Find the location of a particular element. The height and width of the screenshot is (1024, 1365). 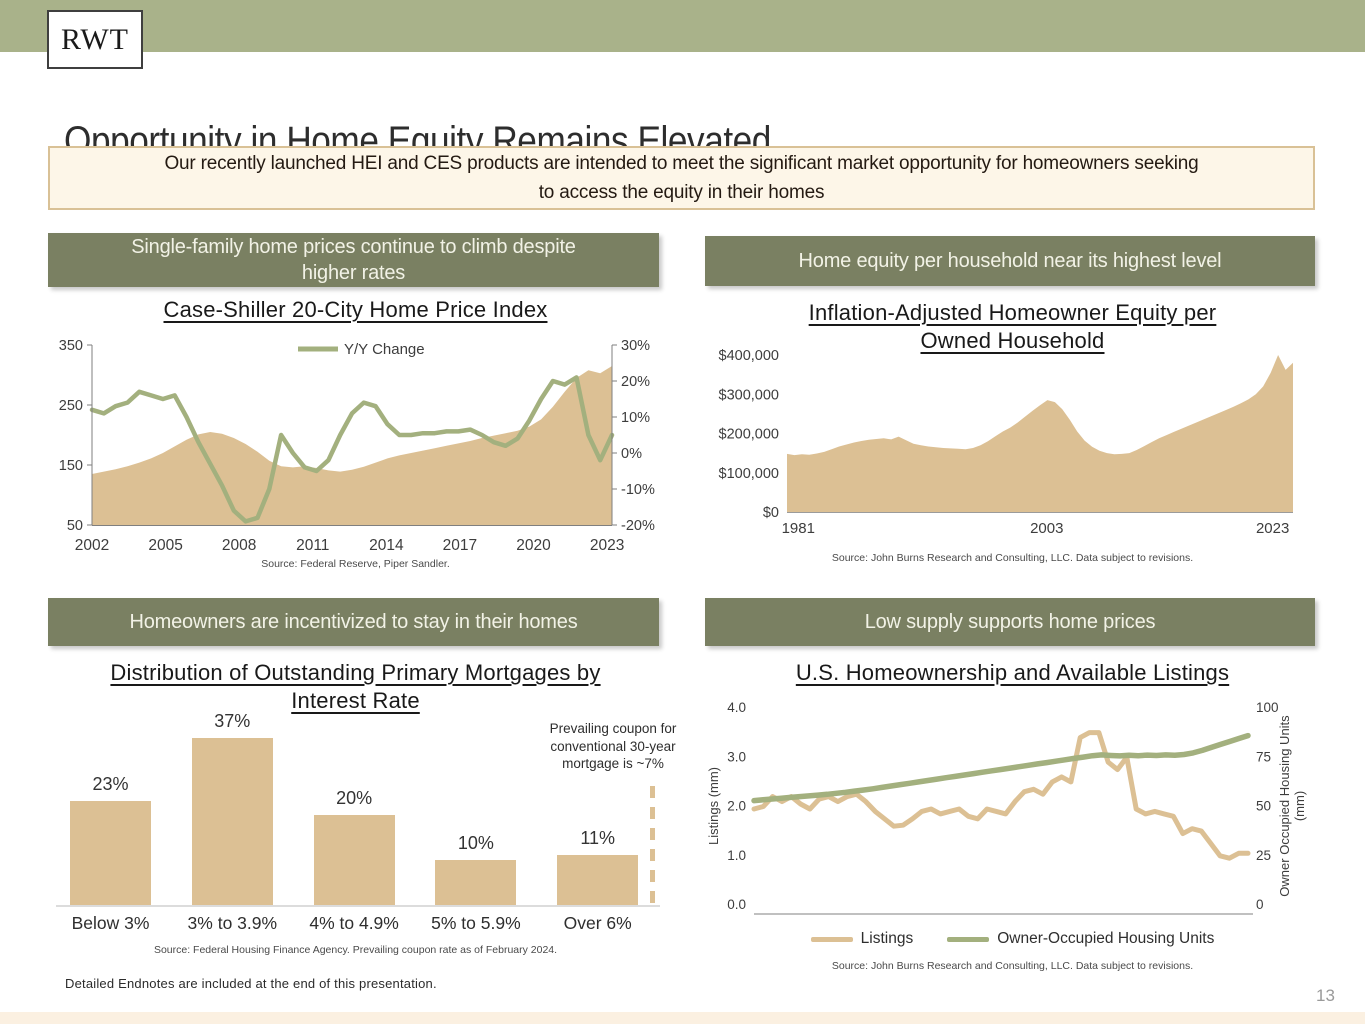

svg-text: -10% is located at coordinates (638, 490).